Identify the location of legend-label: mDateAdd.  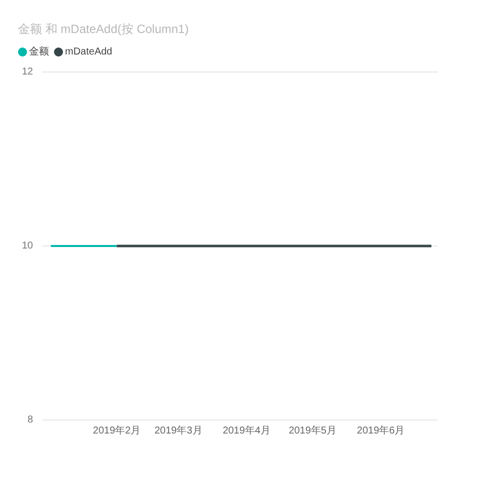
(88, 52).